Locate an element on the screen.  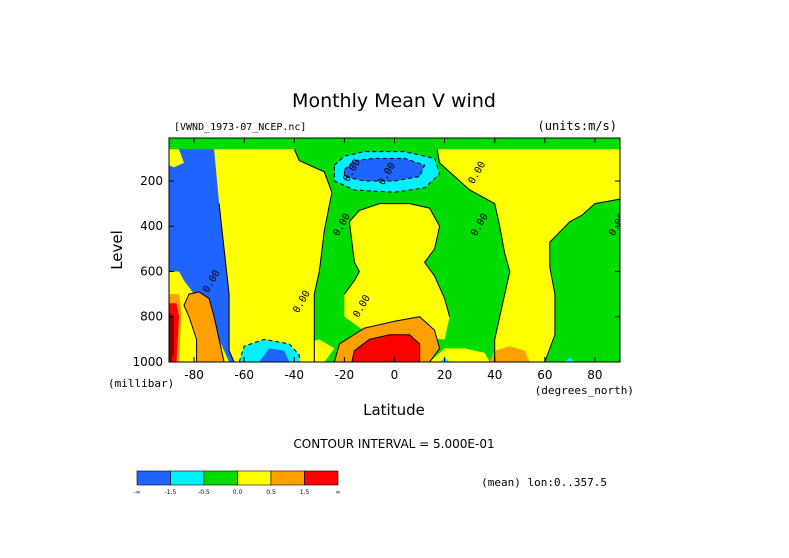
x-tick-label-7: 60 is located at coordinates (544, 375).